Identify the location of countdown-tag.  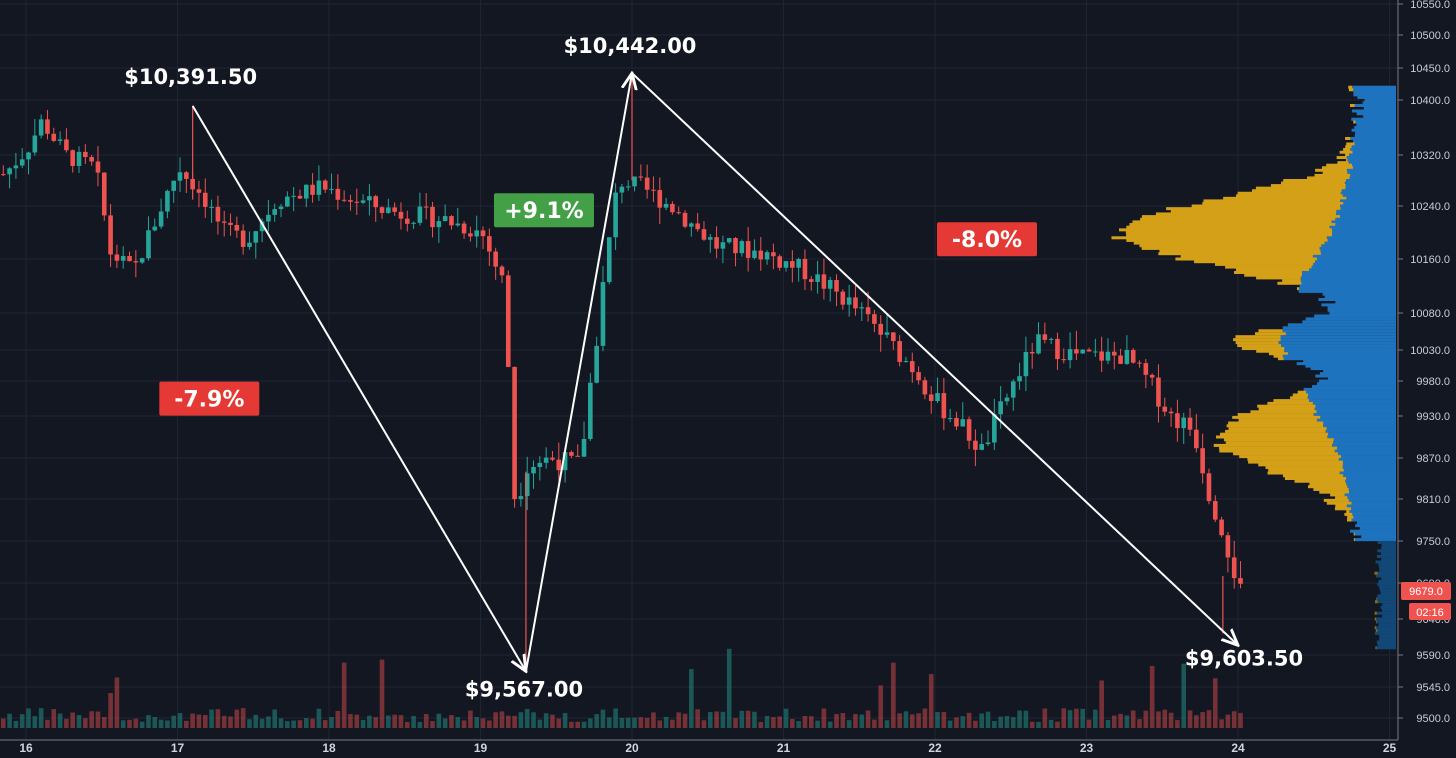
(1430, 611).